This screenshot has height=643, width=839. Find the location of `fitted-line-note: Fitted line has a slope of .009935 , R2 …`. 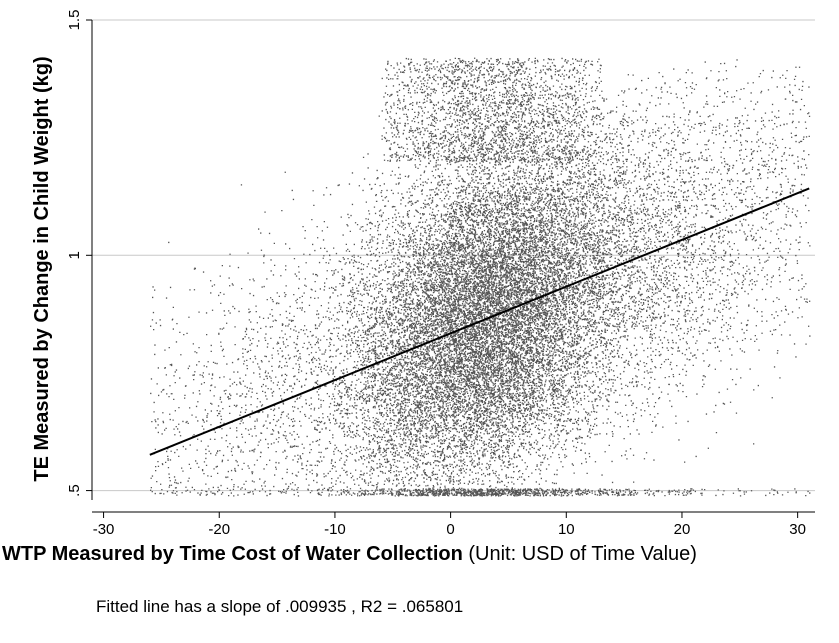

fitted-line-note: Fitted line has a slope of .009935 , R2 … is located at coordinates (279, 606).